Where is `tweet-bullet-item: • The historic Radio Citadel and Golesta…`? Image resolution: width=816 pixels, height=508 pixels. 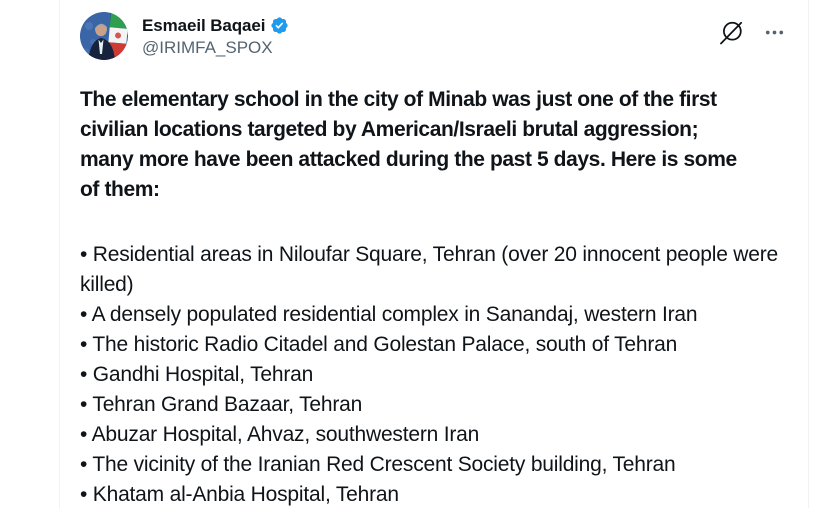 tweet-bullet-item: • The historic Radio Citadel and Golesta… is located at coordinates (379, 344).